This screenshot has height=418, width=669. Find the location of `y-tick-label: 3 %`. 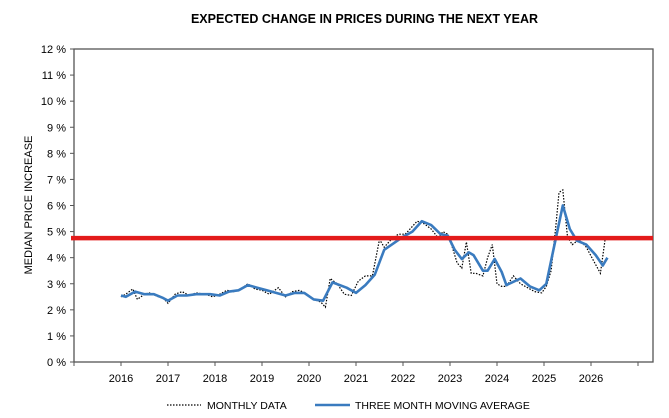

y-tick-label: 3 % is located at coordinates (56, 285).